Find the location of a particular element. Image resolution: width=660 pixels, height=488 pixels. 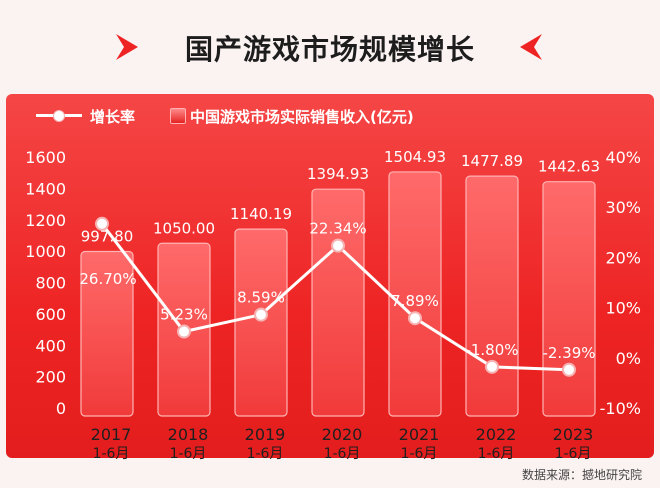

y2-tick-label: 30% is located at coordinates (623, 207).